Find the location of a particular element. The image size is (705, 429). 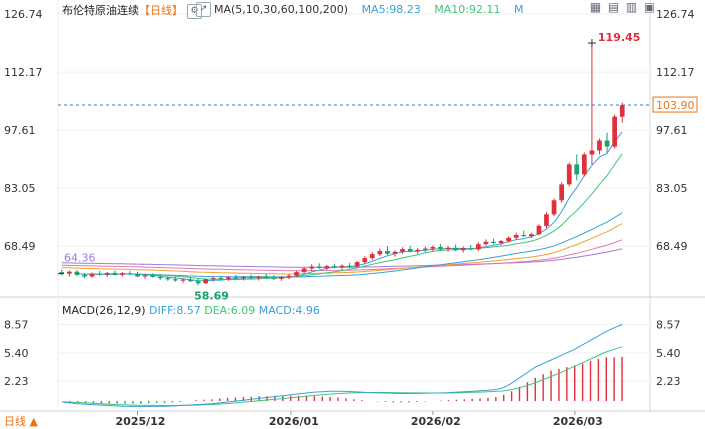

symbol-name: 布伦特原油连续 is located at coordinates (100, 10).